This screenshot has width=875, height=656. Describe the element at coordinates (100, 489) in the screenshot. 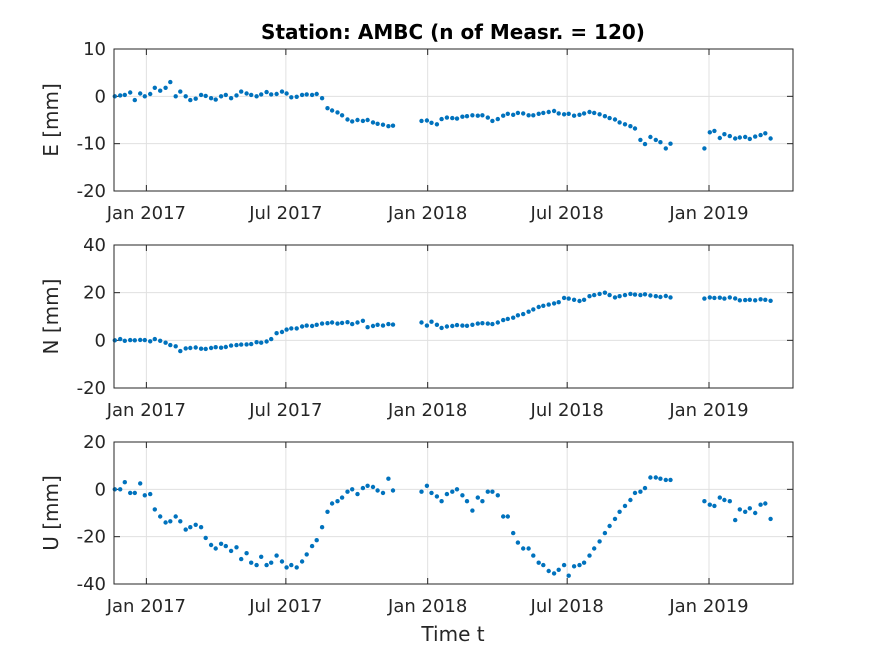

I see `y-tick-label: 0` at that location.